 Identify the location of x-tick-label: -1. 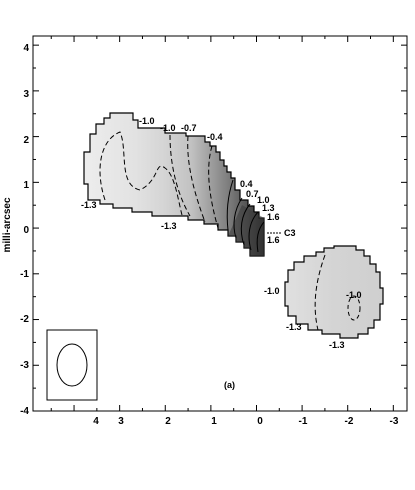
(303, 421).